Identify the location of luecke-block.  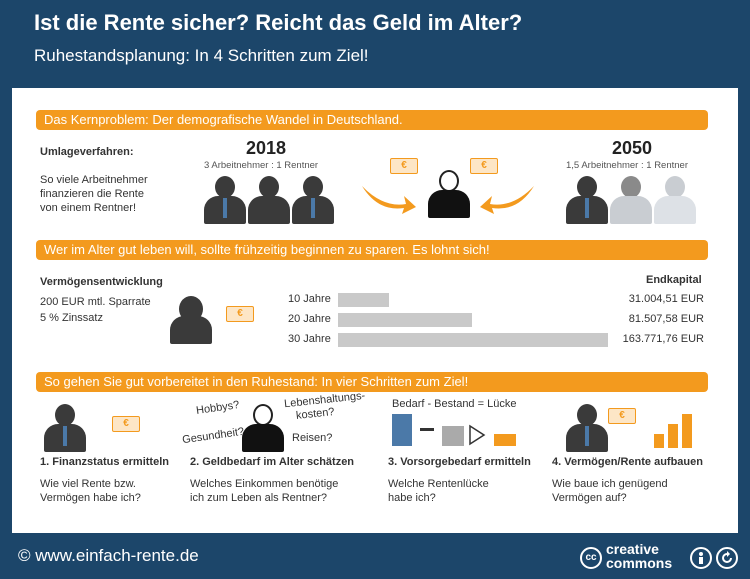
(505, 440).